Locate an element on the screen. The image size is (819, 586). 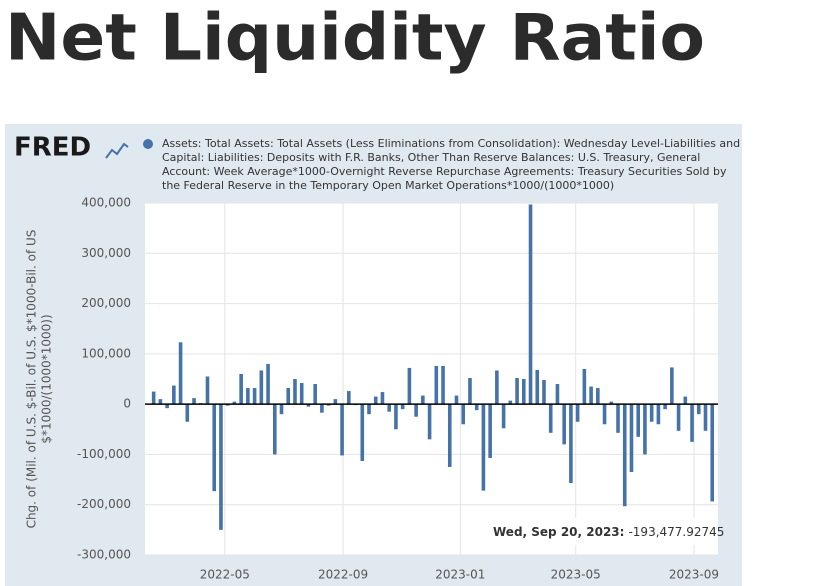
x-tick-label: 2023-05 is located at coordinates (576, 575).